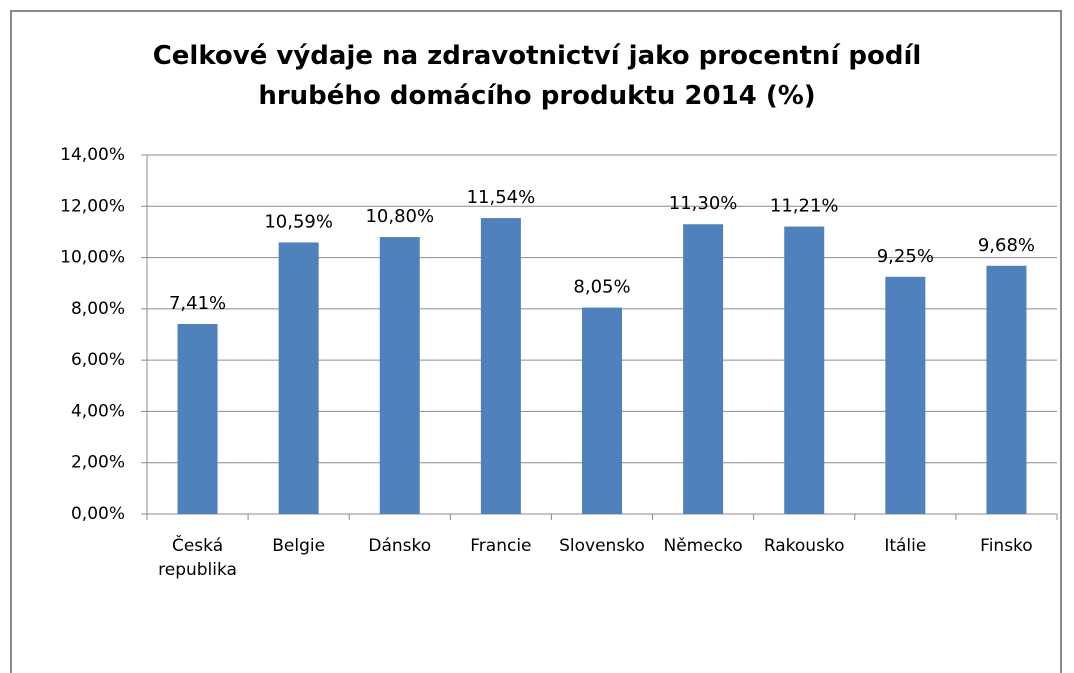 The image size is (1074, 673). I want to click on y-tick-label: 12,00%, so click(92, 206).